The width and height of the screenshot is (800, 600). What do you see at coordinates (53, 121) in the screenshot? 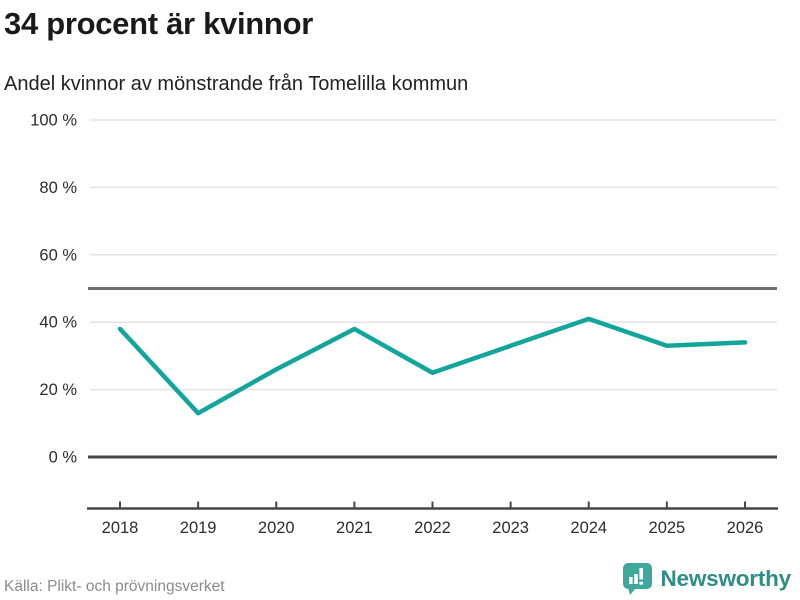
I see `y-tick-label: 100 %` at bounding box center [53, 121].